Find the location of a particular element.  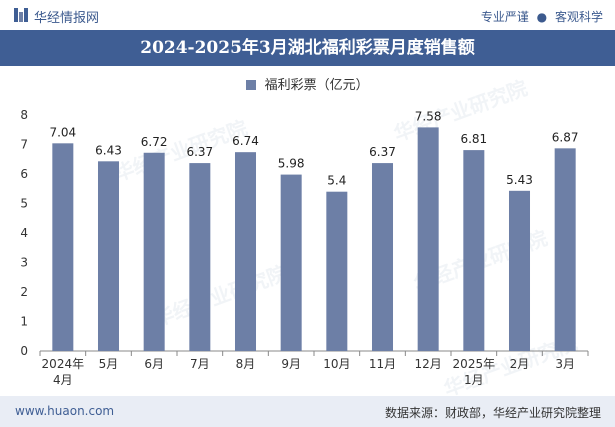

x-tick-label: 2024年 4月 is located at coordinates (63, 372).